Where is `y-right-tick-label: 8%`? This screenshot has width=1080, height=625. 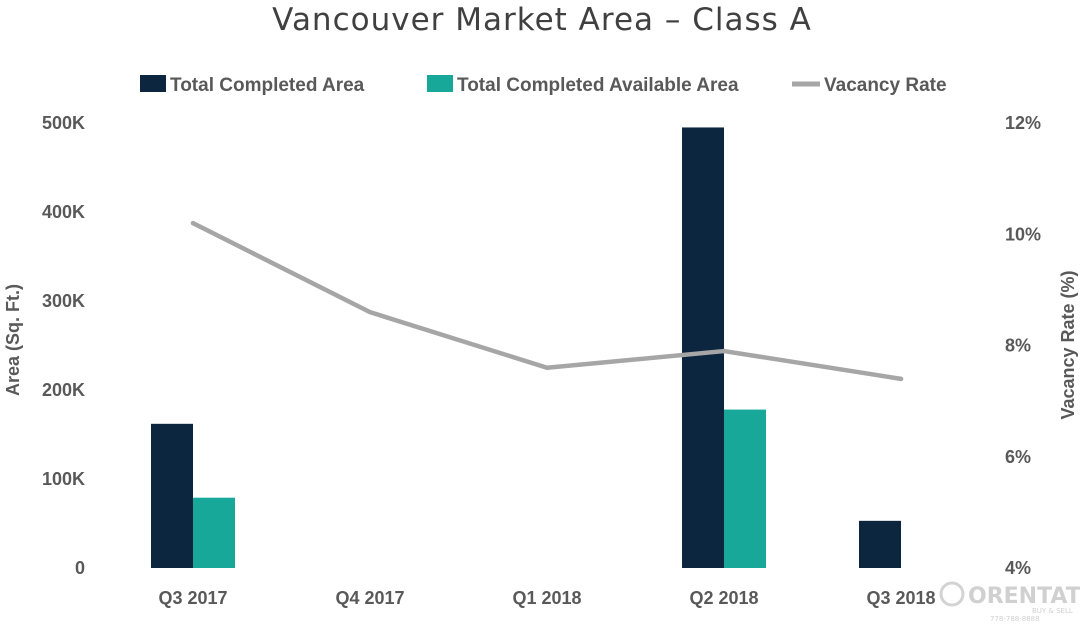
y-right-tick-label: 8% is located at coordinates (1018, 346).